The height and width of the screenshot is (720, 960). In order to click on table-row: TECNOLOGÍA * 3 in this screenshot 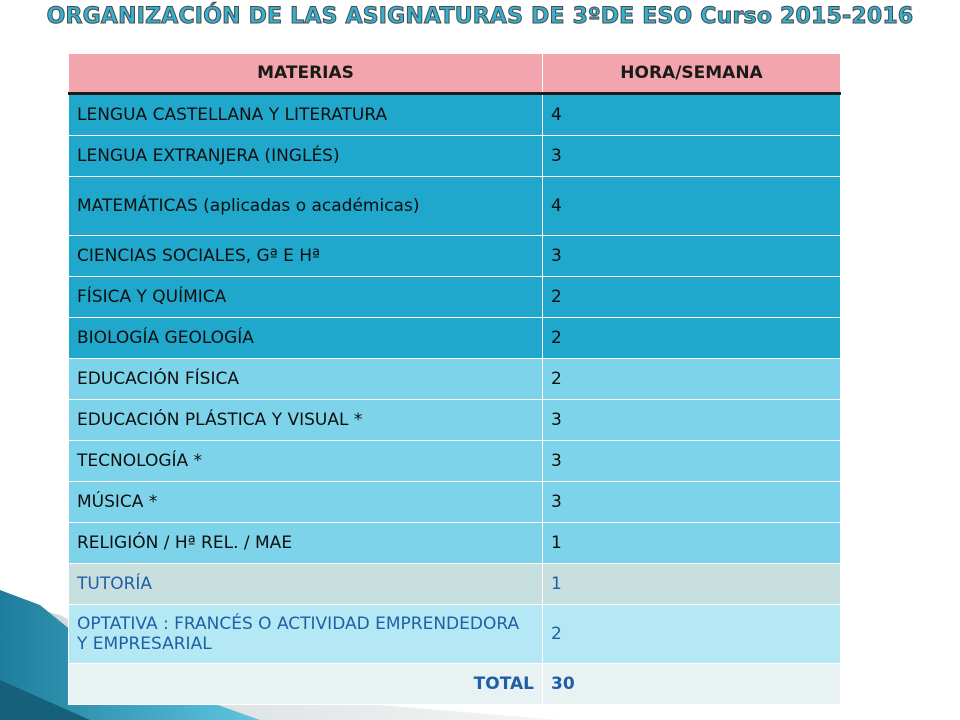, I will do `click(454, 461)`.